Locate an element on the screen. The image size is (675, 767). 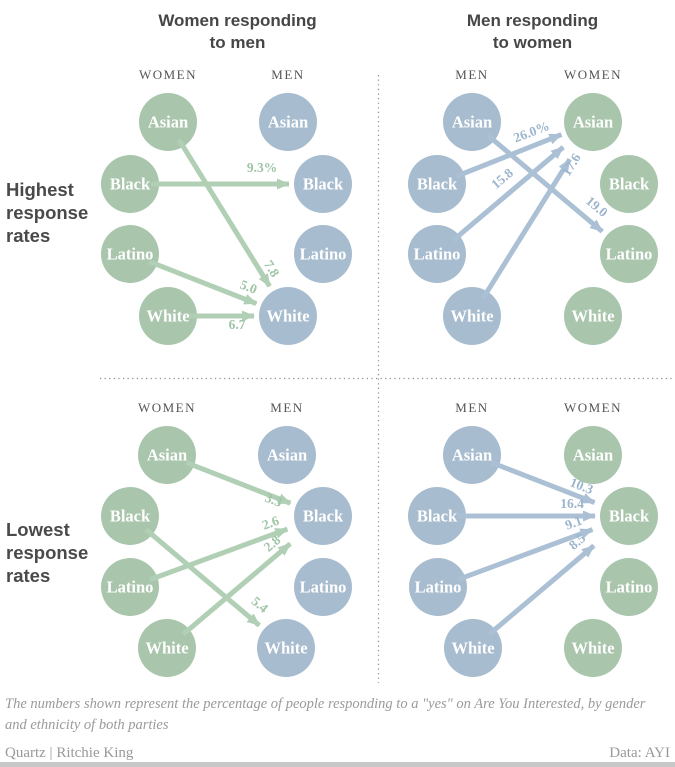
title-line: to women is located at coordinates (532, 43).